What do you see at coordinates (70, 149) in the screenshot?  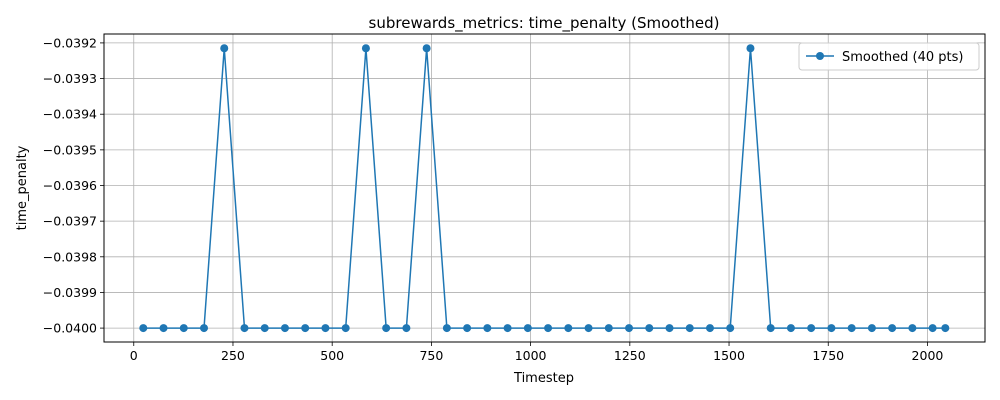 I see `y-tick-label: −0.0395` at bounding box center [70, 149].